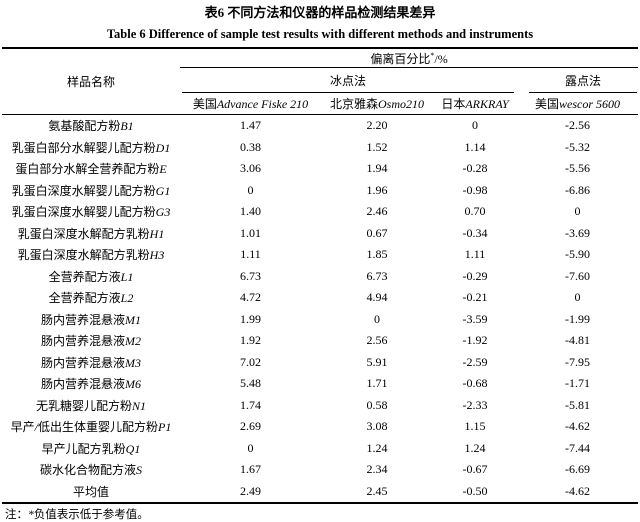  What do you see at coordinates (250, 254) in the screenshot?
I see `value-cell-fiske: 1.11` at bounding box center [250, 254].